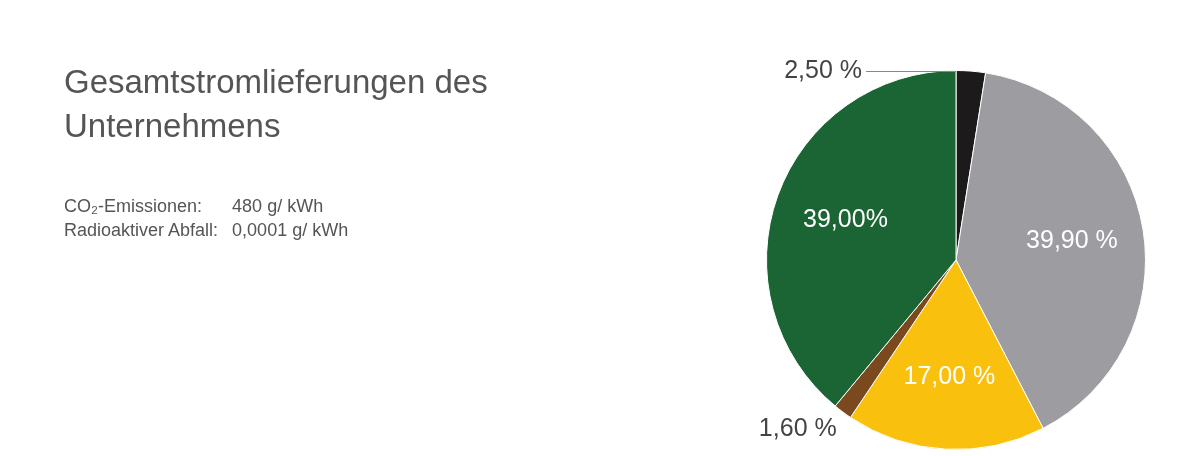 This screenshot has height=456, width=1200. Describe the element at coordinates (797, 427) in the screenshot. I see `data-label: 1,60 %` at that location.